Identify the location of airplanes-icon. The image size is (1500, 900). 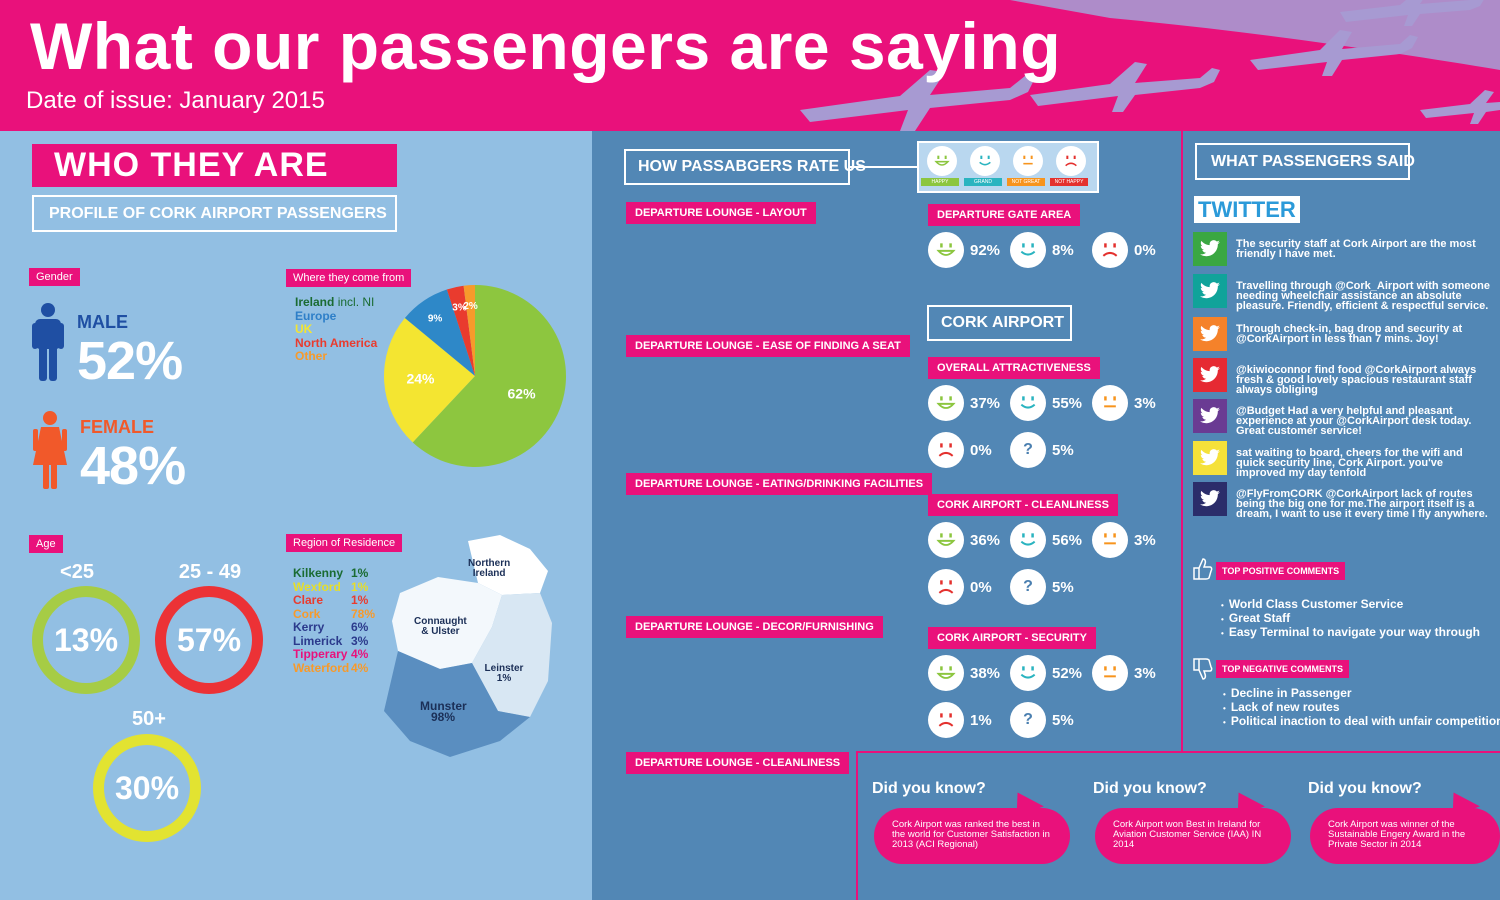
(1150, 65).